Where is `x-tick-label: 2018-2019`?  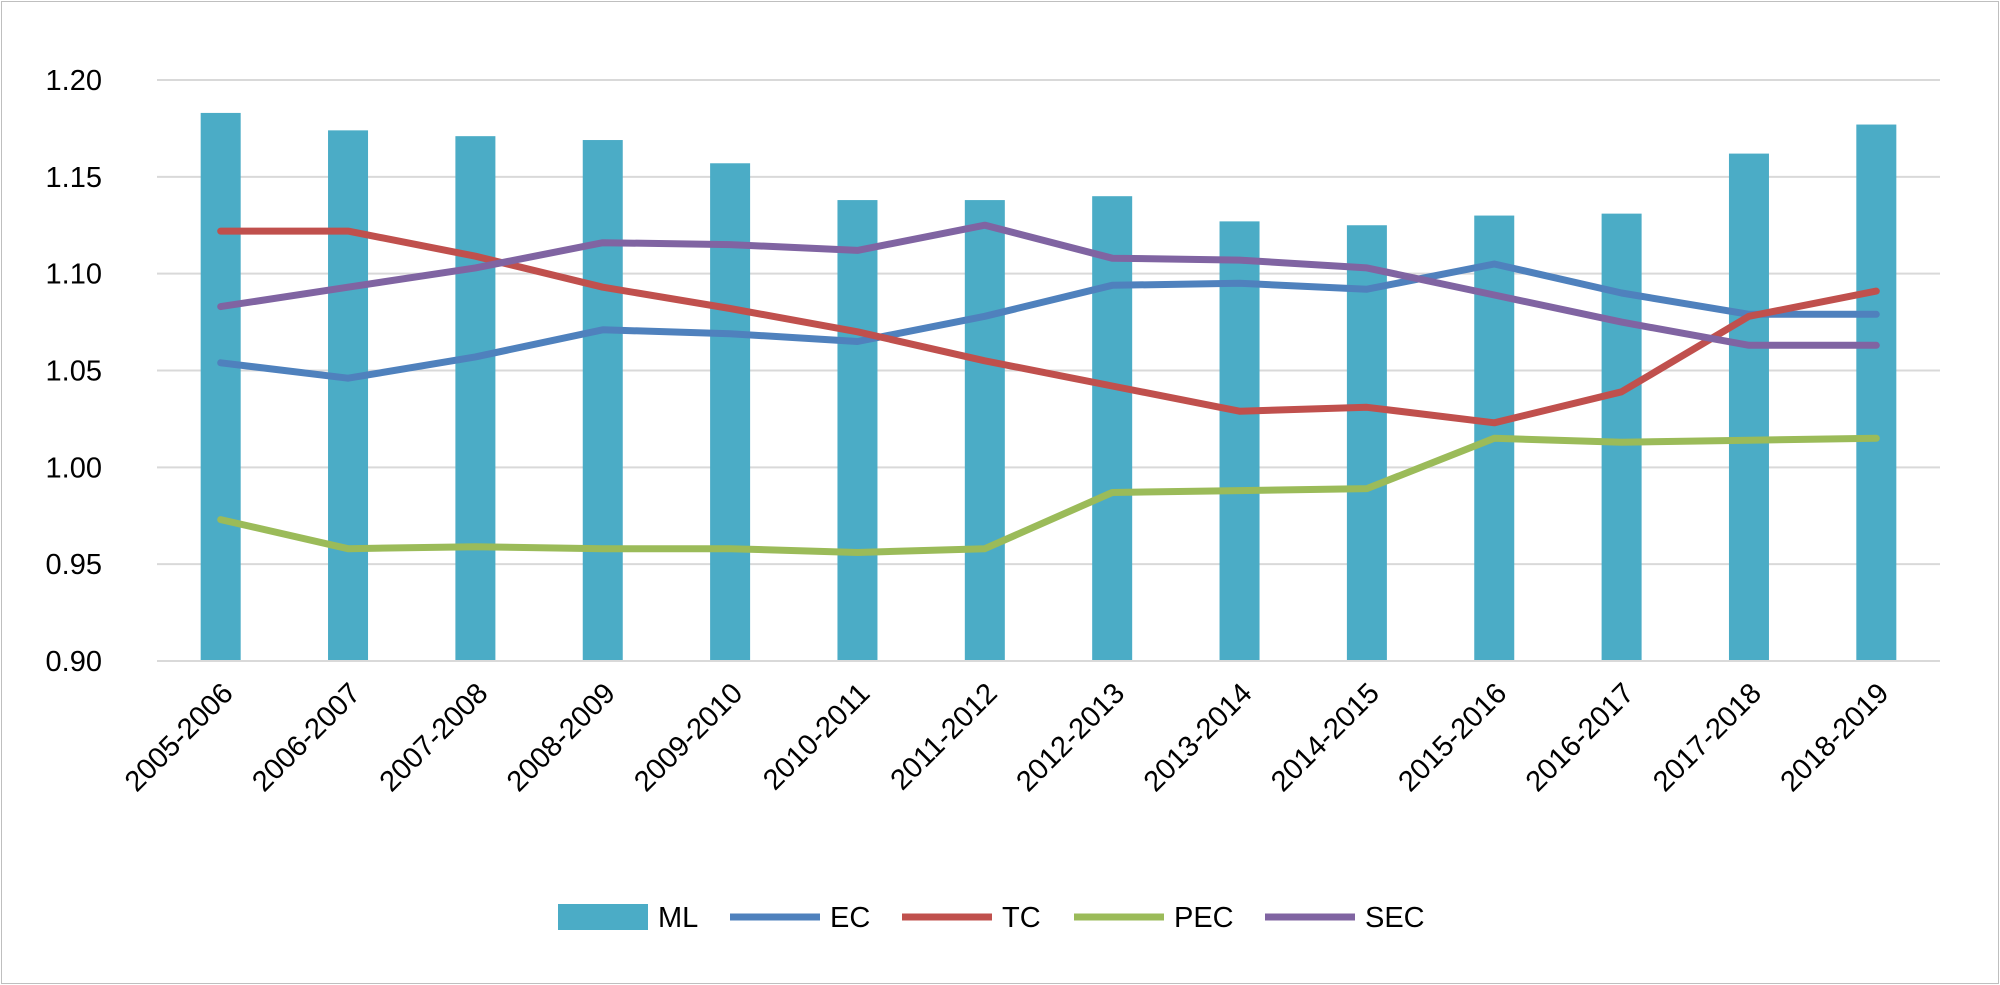 x-tick-label: 2018-2019 is located at coordinates (1835, 737).